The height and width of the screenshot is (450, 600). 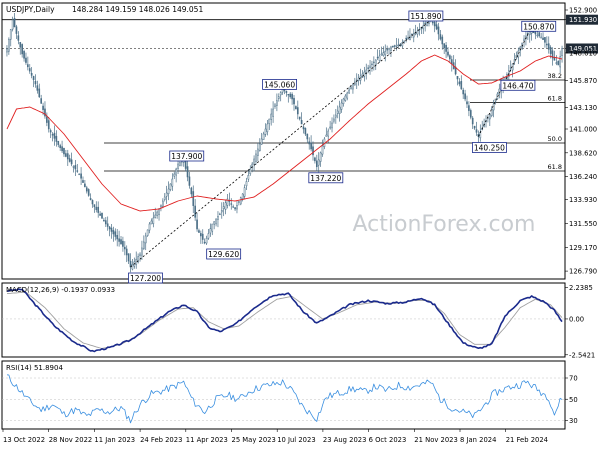 What do you see at coordinates (478, 440) in the screenshot?
I see `x-tick-label: 8 Jan 2024` at bounding box center [478, 440].